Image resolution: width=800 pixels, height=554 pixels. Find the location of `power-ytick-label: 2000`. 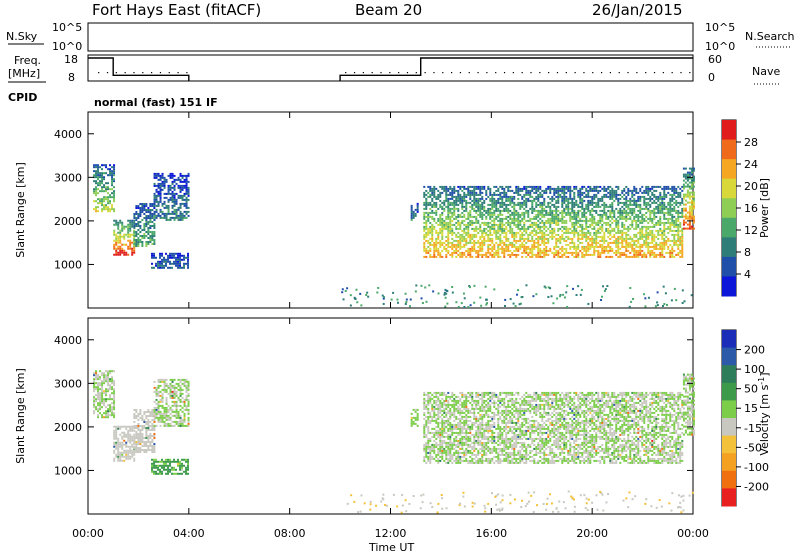

power-ytick-label: 2000 is located at coordinates (68, 221).